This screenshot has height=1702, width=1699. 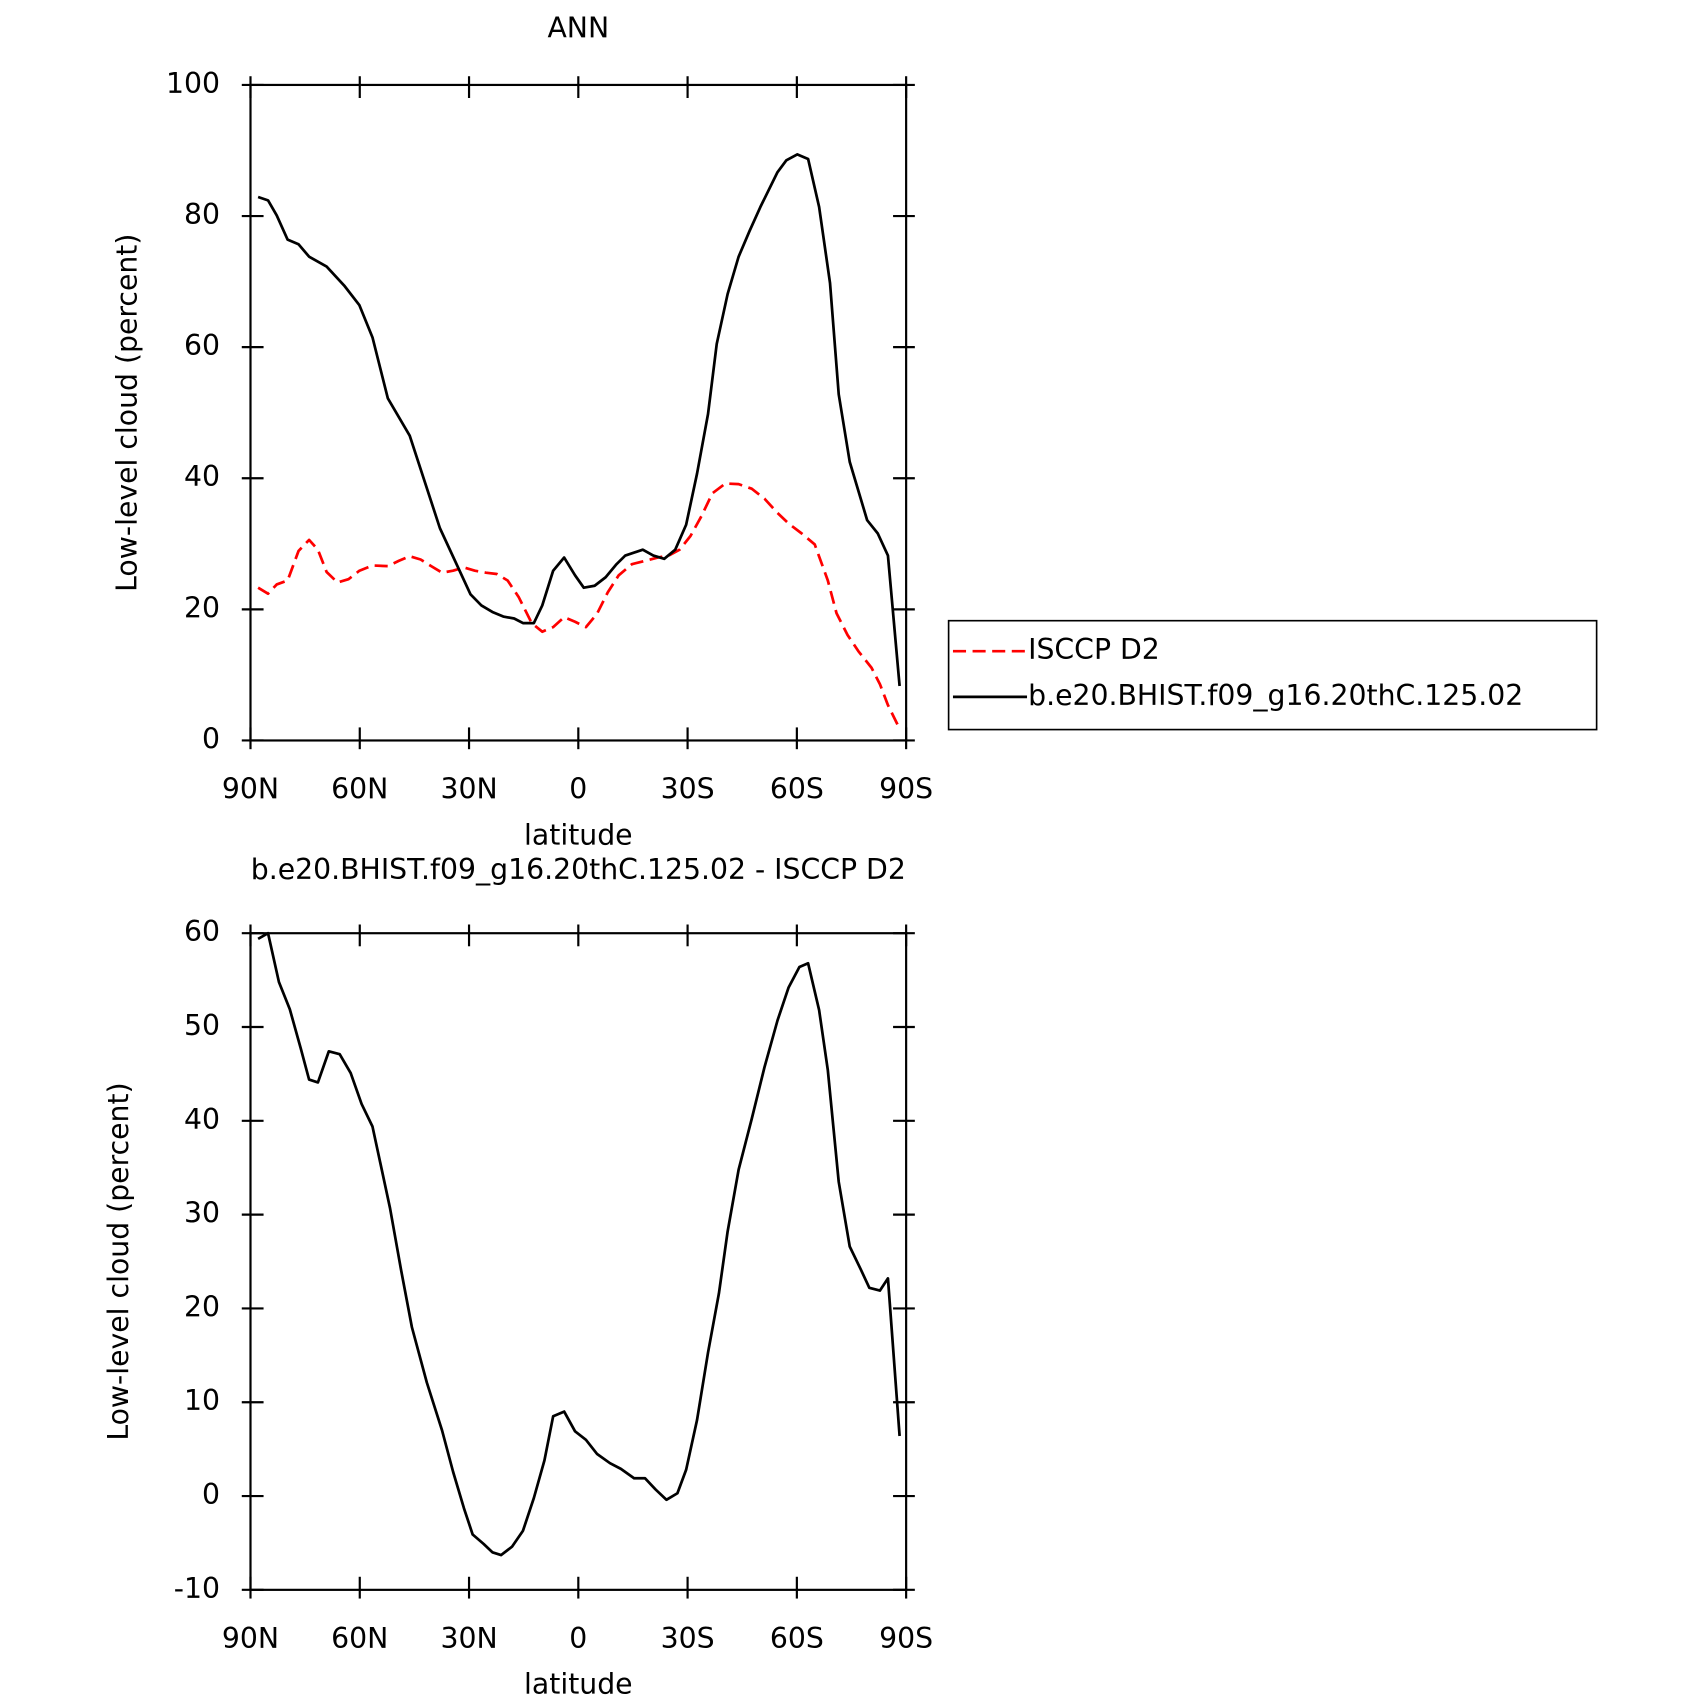 I want to click on y-tick-label: 80, so click(x=202, y=214).